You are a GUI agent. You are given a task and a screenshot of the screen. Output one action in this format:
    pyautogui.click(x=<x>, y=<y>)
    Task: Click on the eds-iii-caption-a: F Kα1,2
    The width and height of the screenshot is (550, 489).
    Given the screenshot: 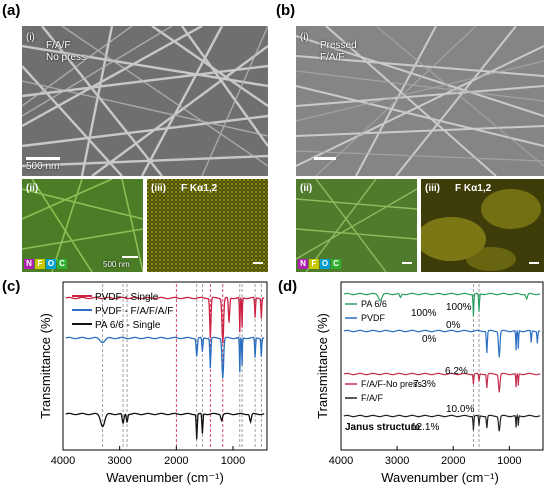 What is the action you would take?
    pyautogui.click(x=199, y=188)
    